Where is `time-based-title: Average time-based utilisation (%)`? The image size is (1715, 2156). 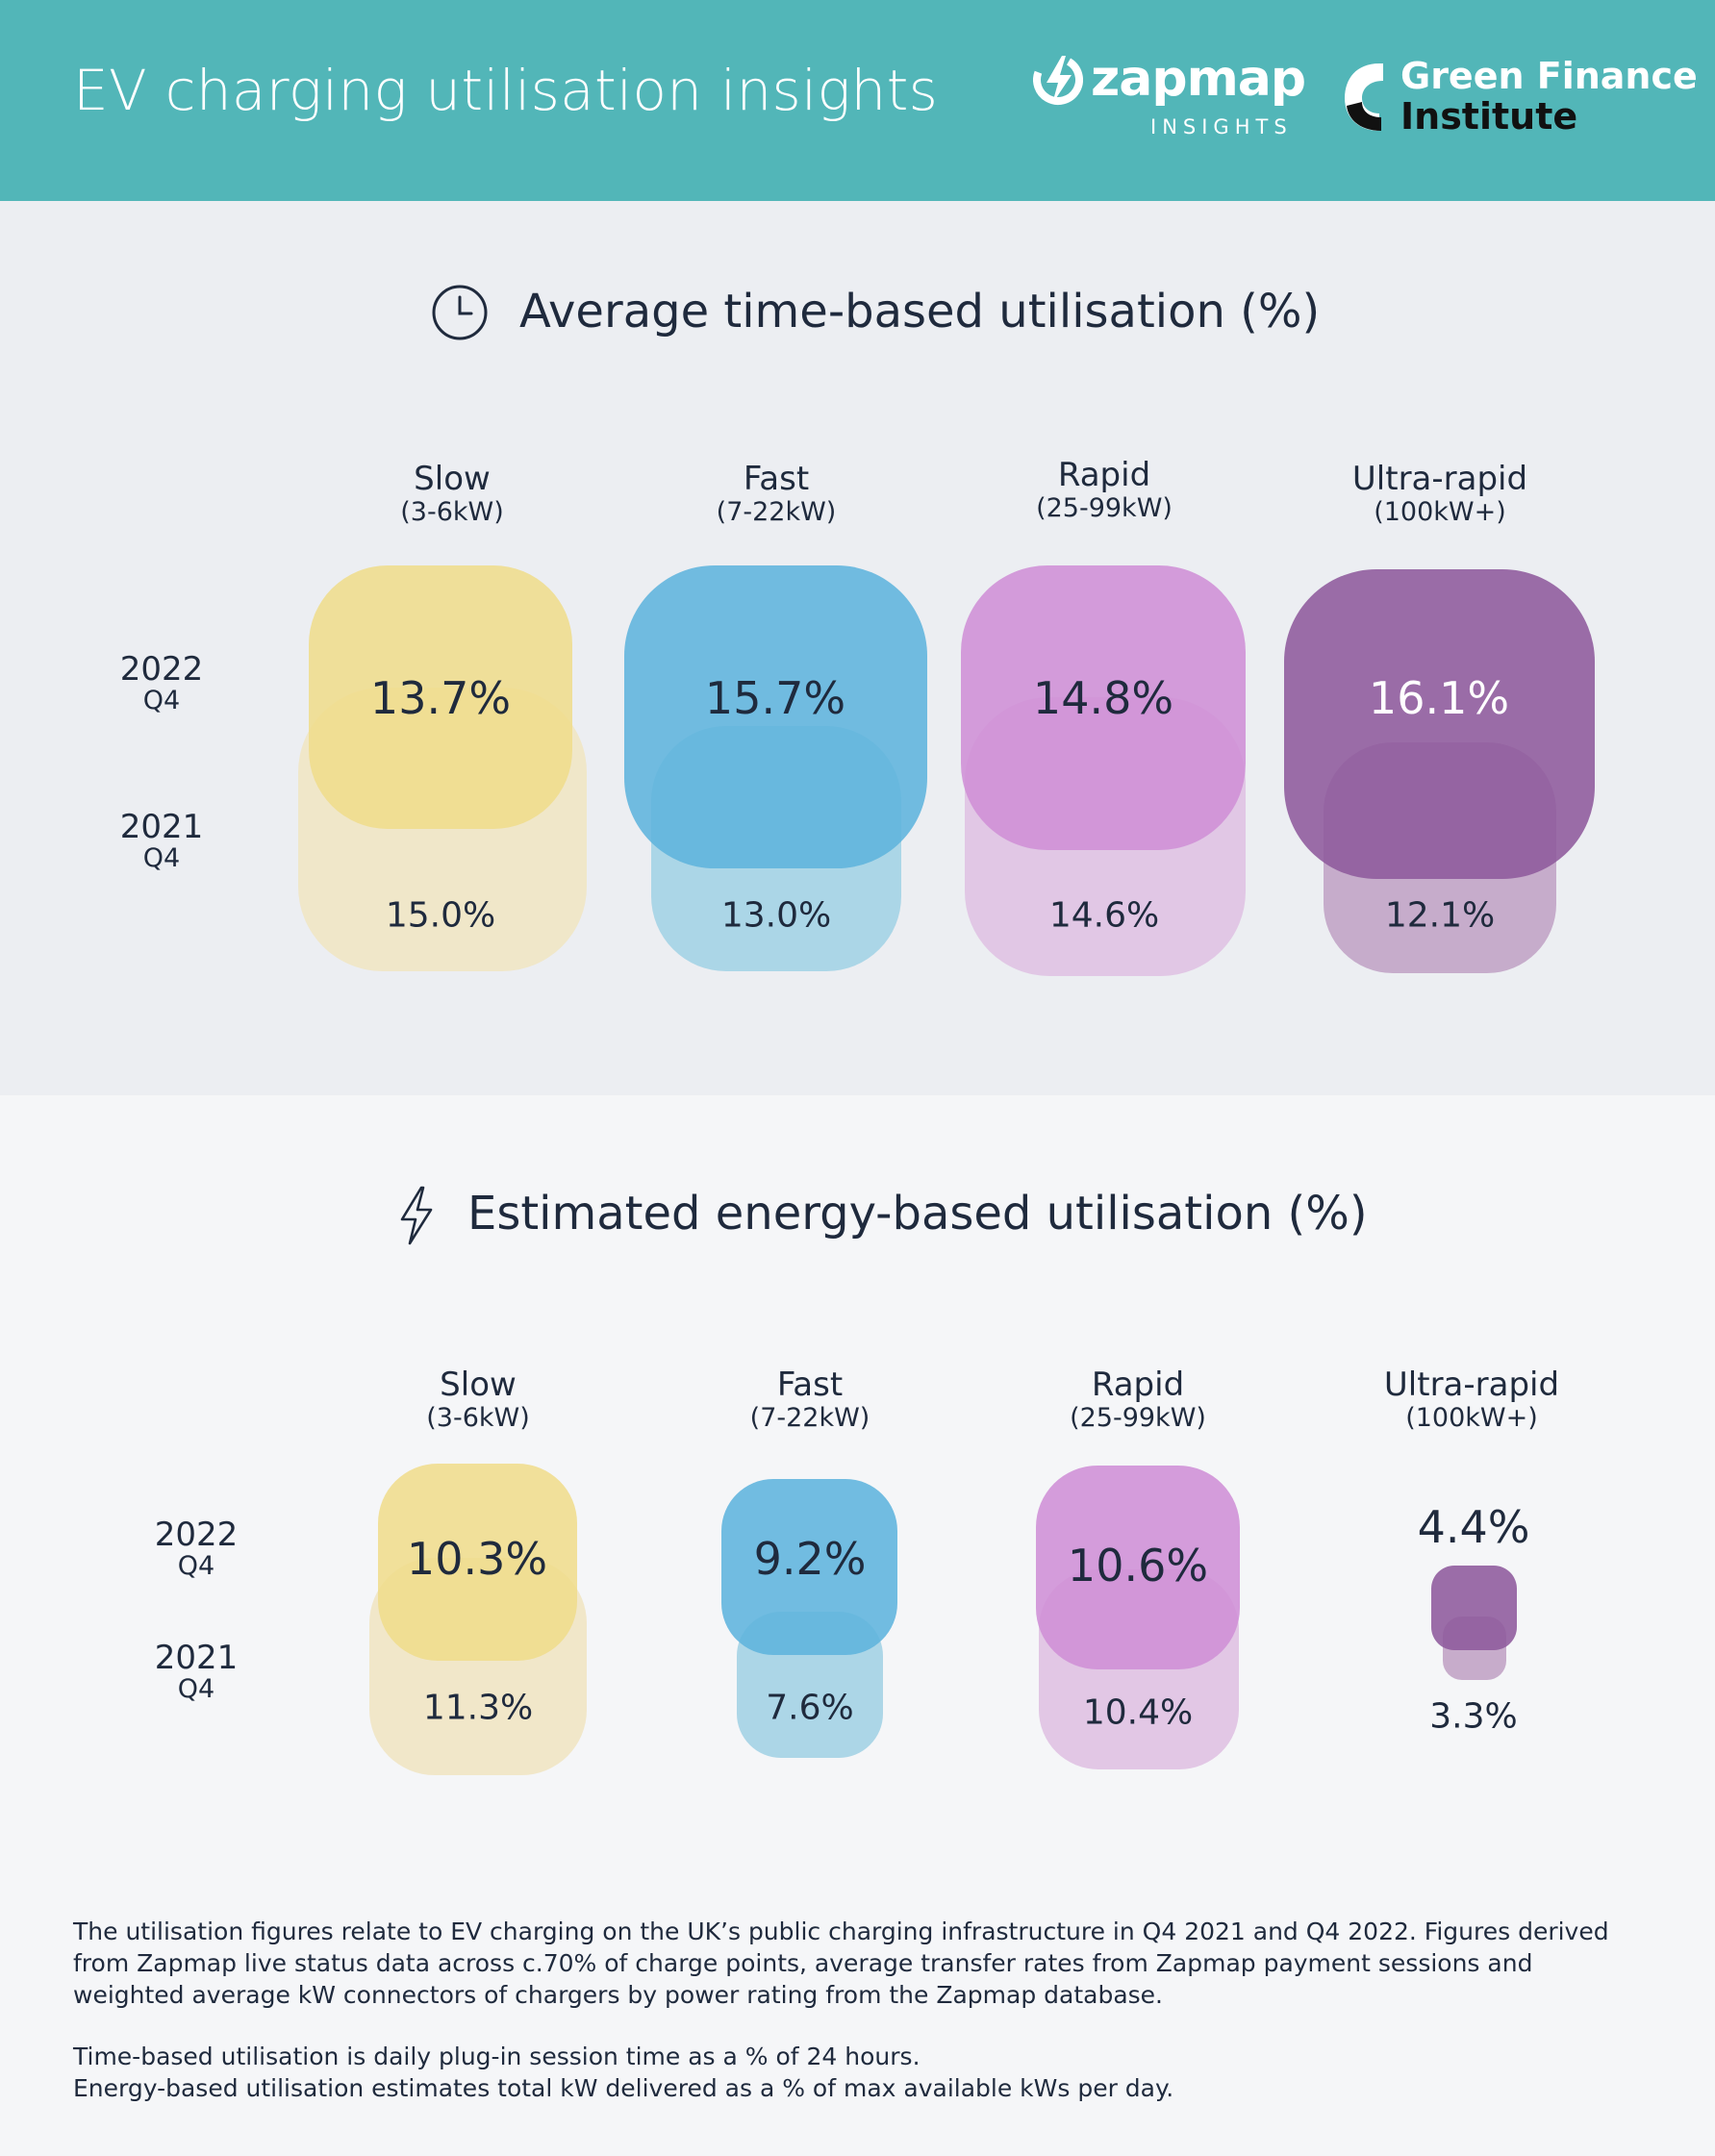
time-based-title: Average time-based utilisation (%) is located at coordinates (920, 311).